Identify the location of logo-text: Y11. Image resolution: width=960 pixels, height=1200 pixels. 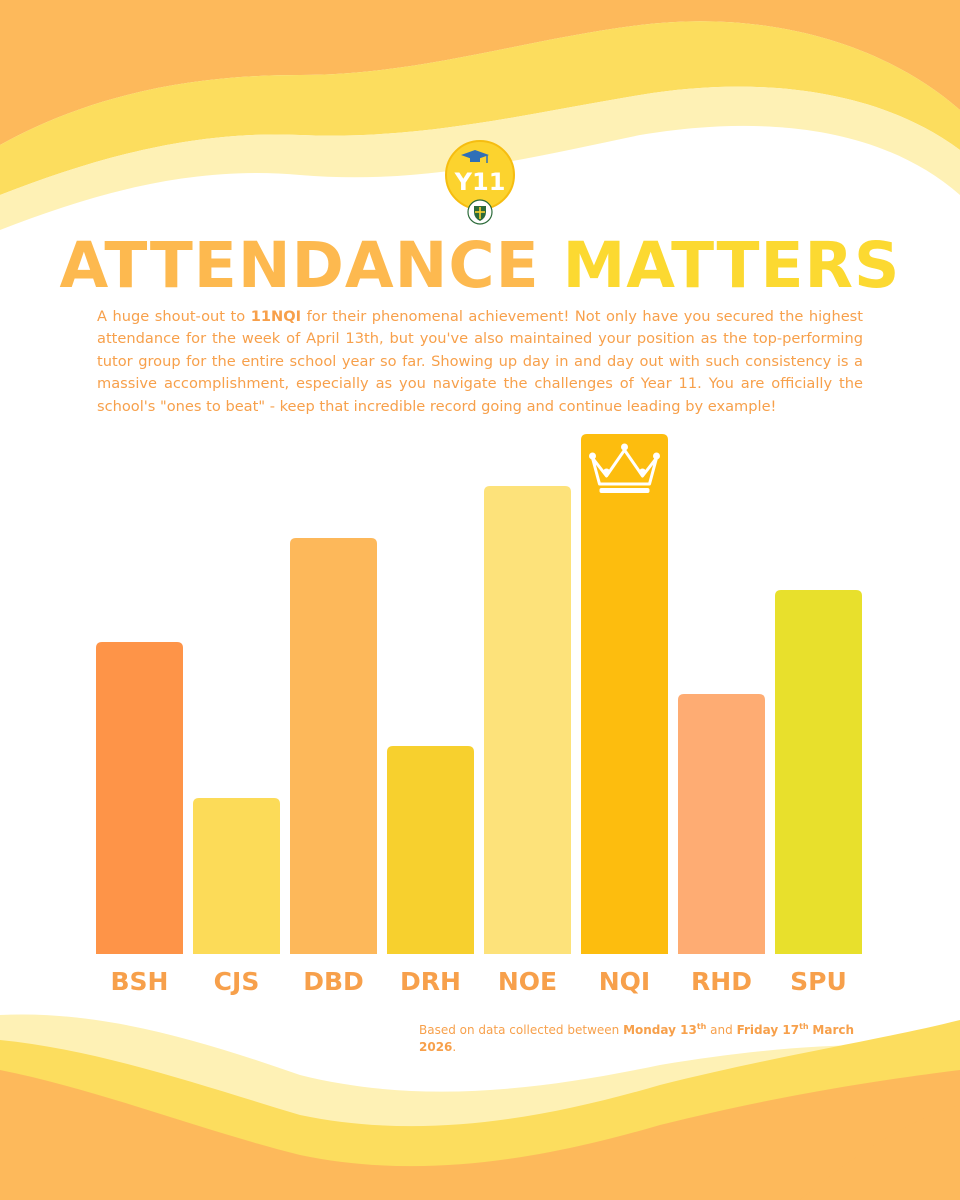
(480, 182).